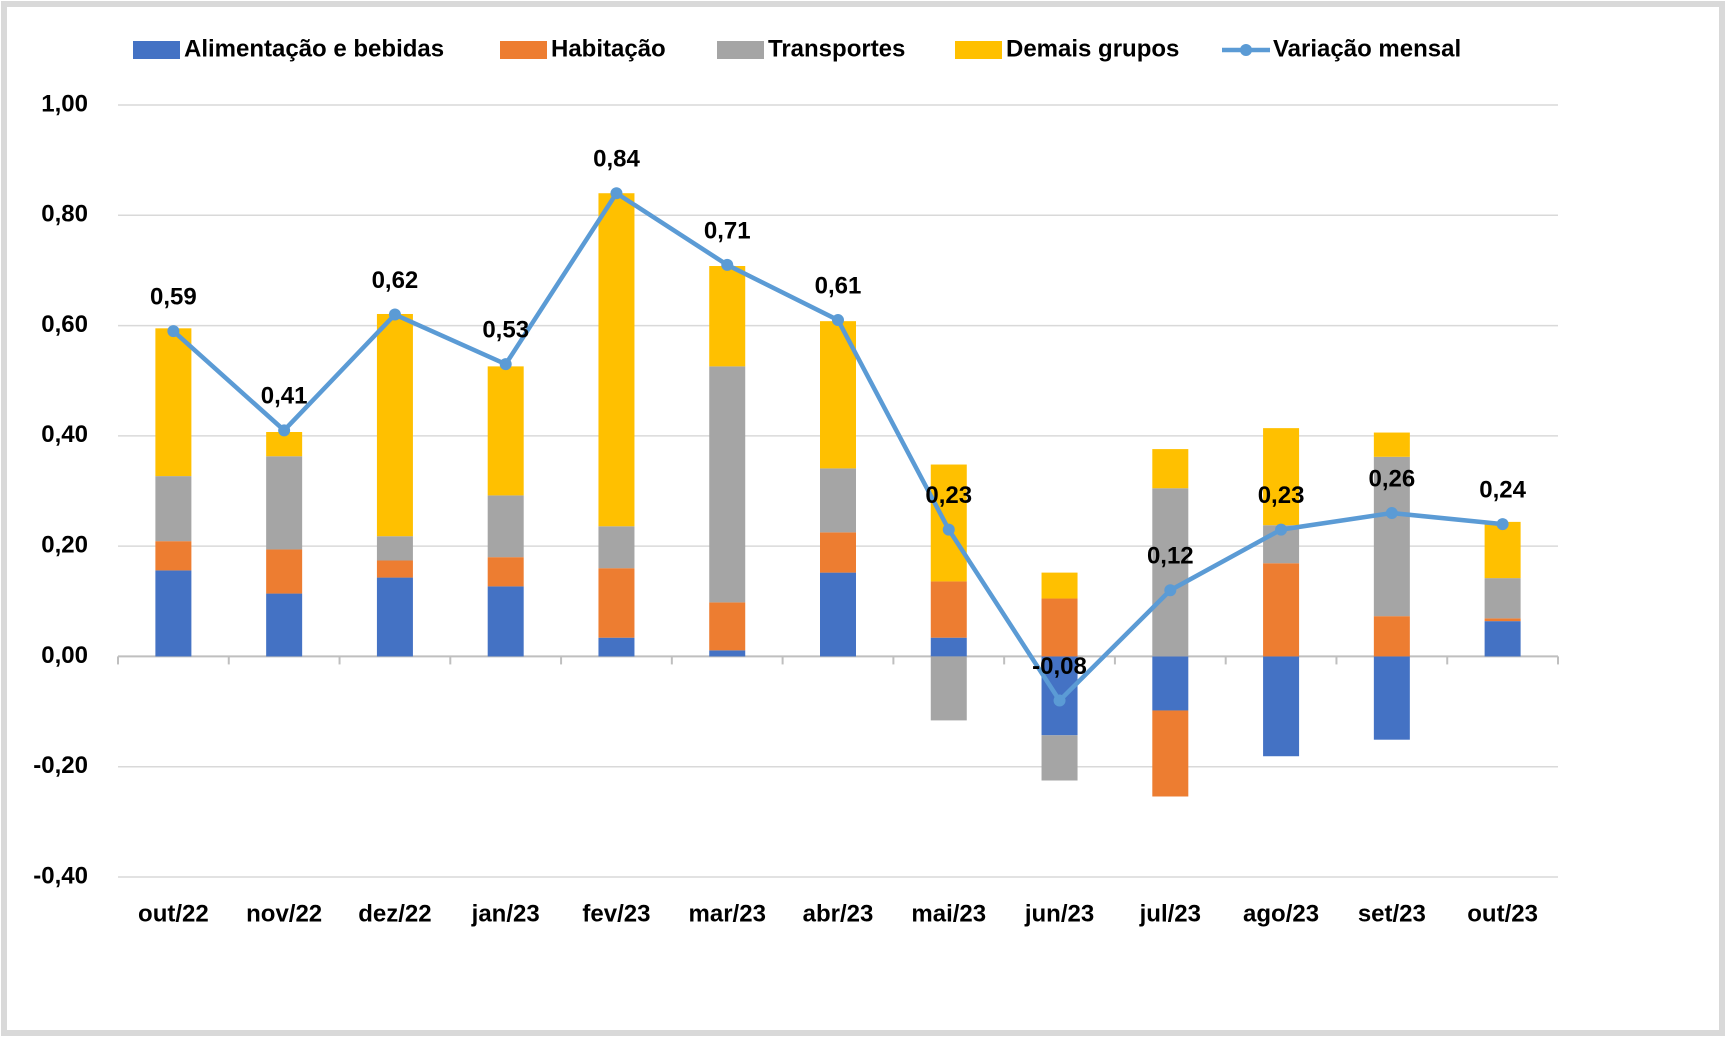 This screenshot has height=1037, width=1726. What do you see at coordinates (60, 765) in the screenshot?
I see `y-tick-label: -0,20` at bounding box center [60, 765].